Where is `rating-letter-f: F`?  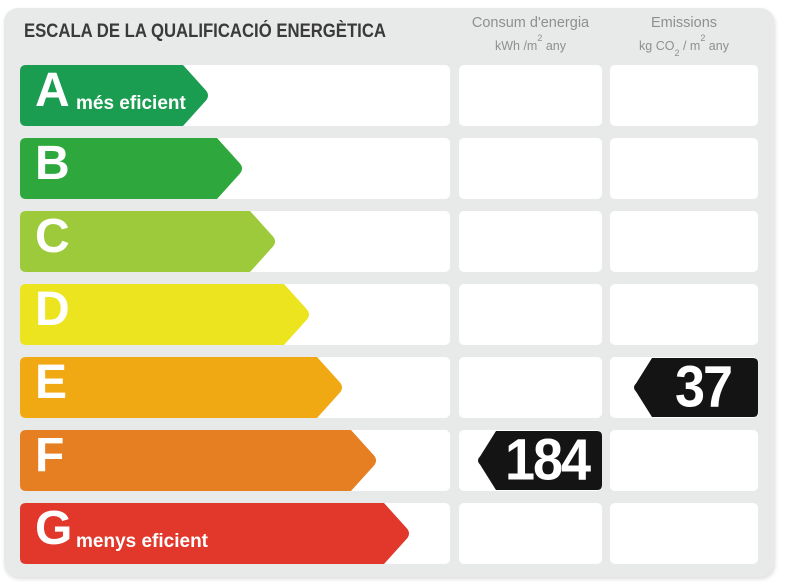 rating-letter-f: F is located at coordinates (50, 455).